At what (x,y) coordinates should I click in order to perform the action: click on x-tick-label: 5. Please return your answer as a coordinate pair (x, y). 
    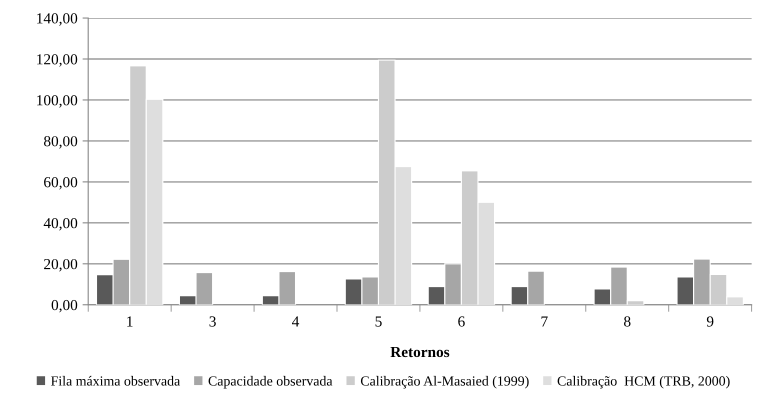
    Looking at the image, I should click on (379, 321).